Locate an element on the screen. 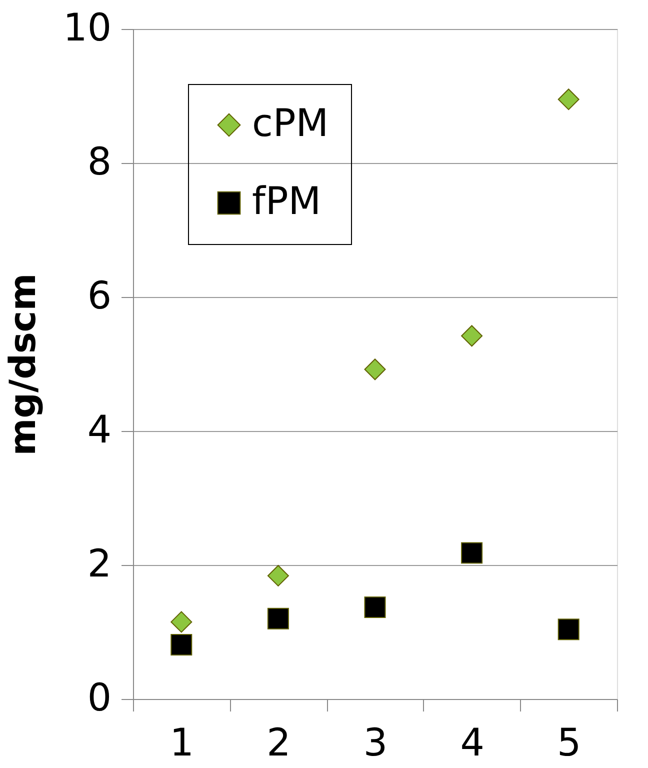  x-tick-label: 4 is located at coordinates (472, 742).